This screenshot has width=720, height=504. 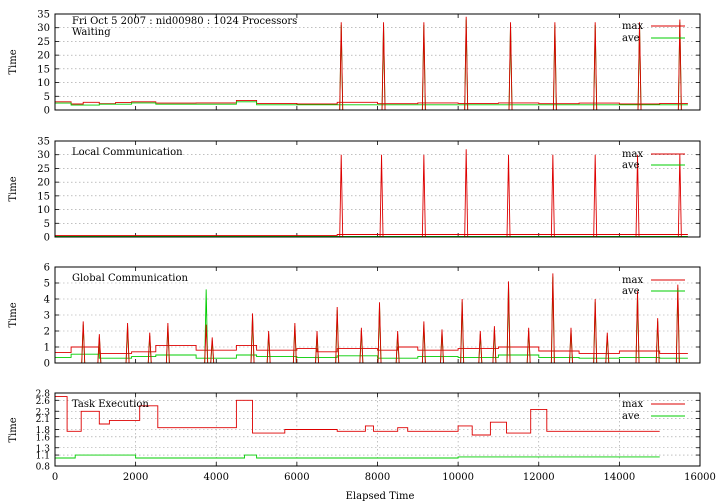 What do you see at coordinates (43, 402) in the screenshot?
I see `y-tick-label-task-execution: 2.6` at bounding box center [43, 402].